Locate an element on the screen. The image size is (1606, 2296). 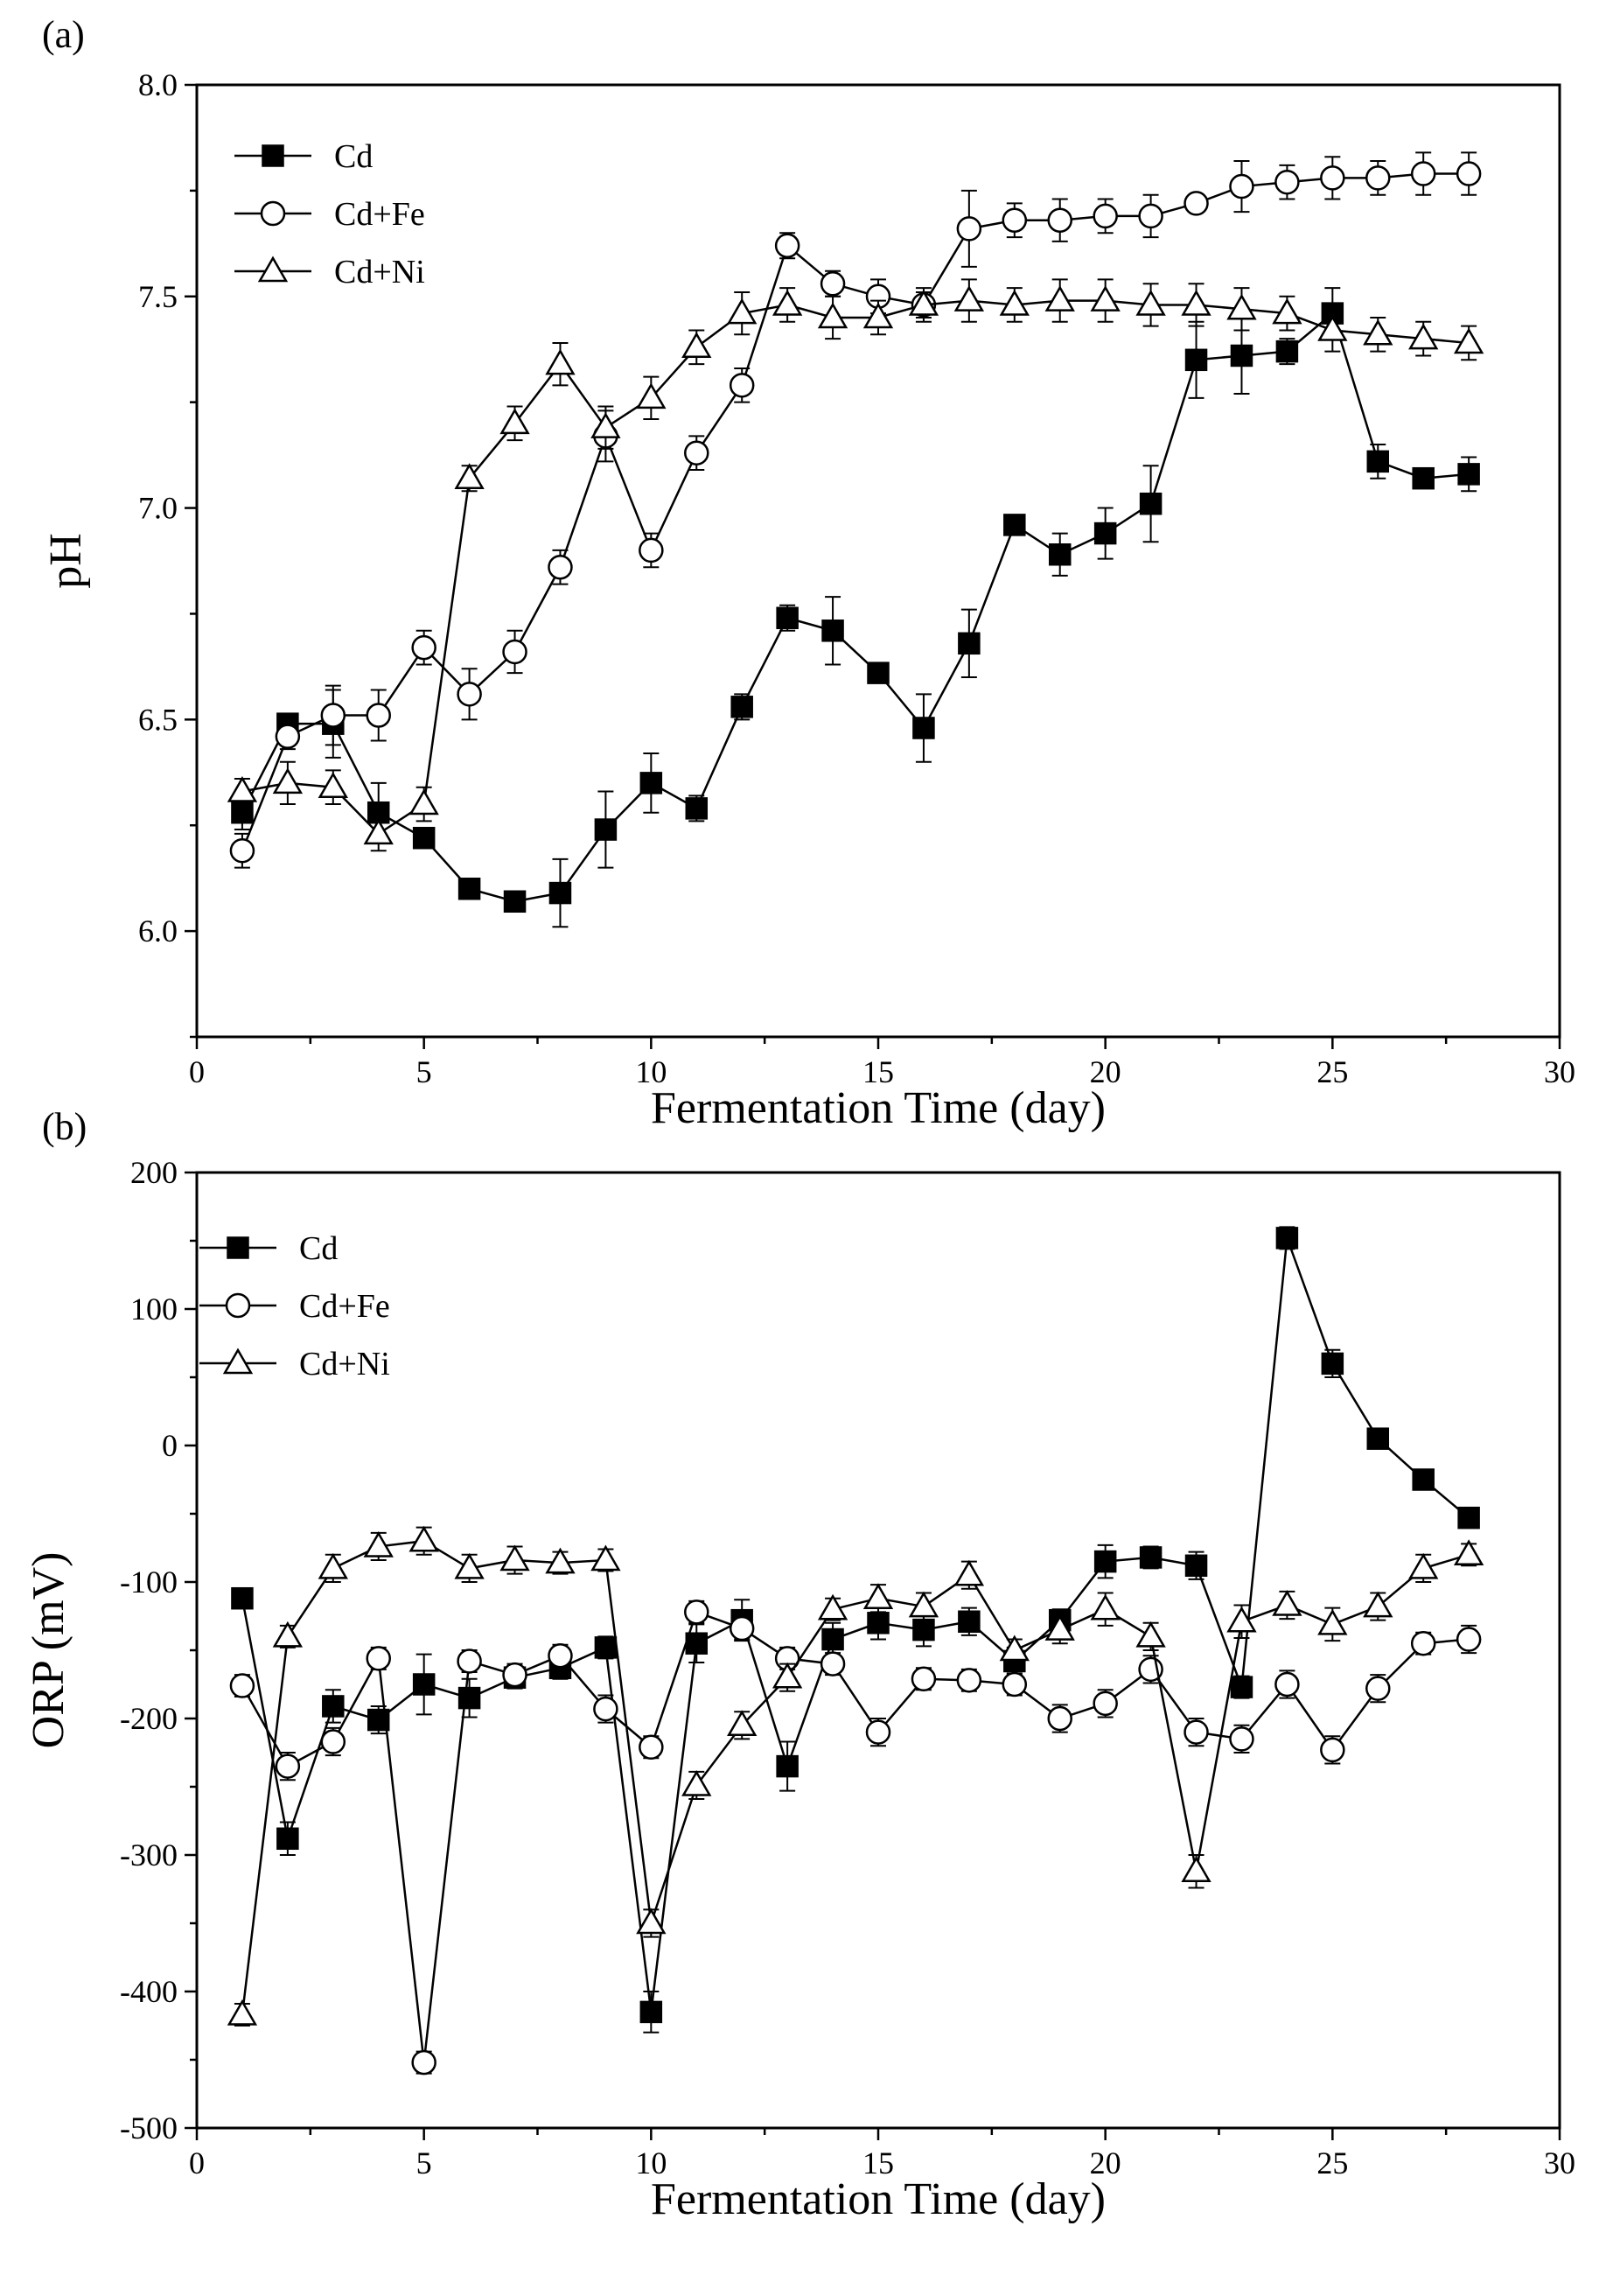
x-tick-label: 5 is located at coordinates (424, 2163).